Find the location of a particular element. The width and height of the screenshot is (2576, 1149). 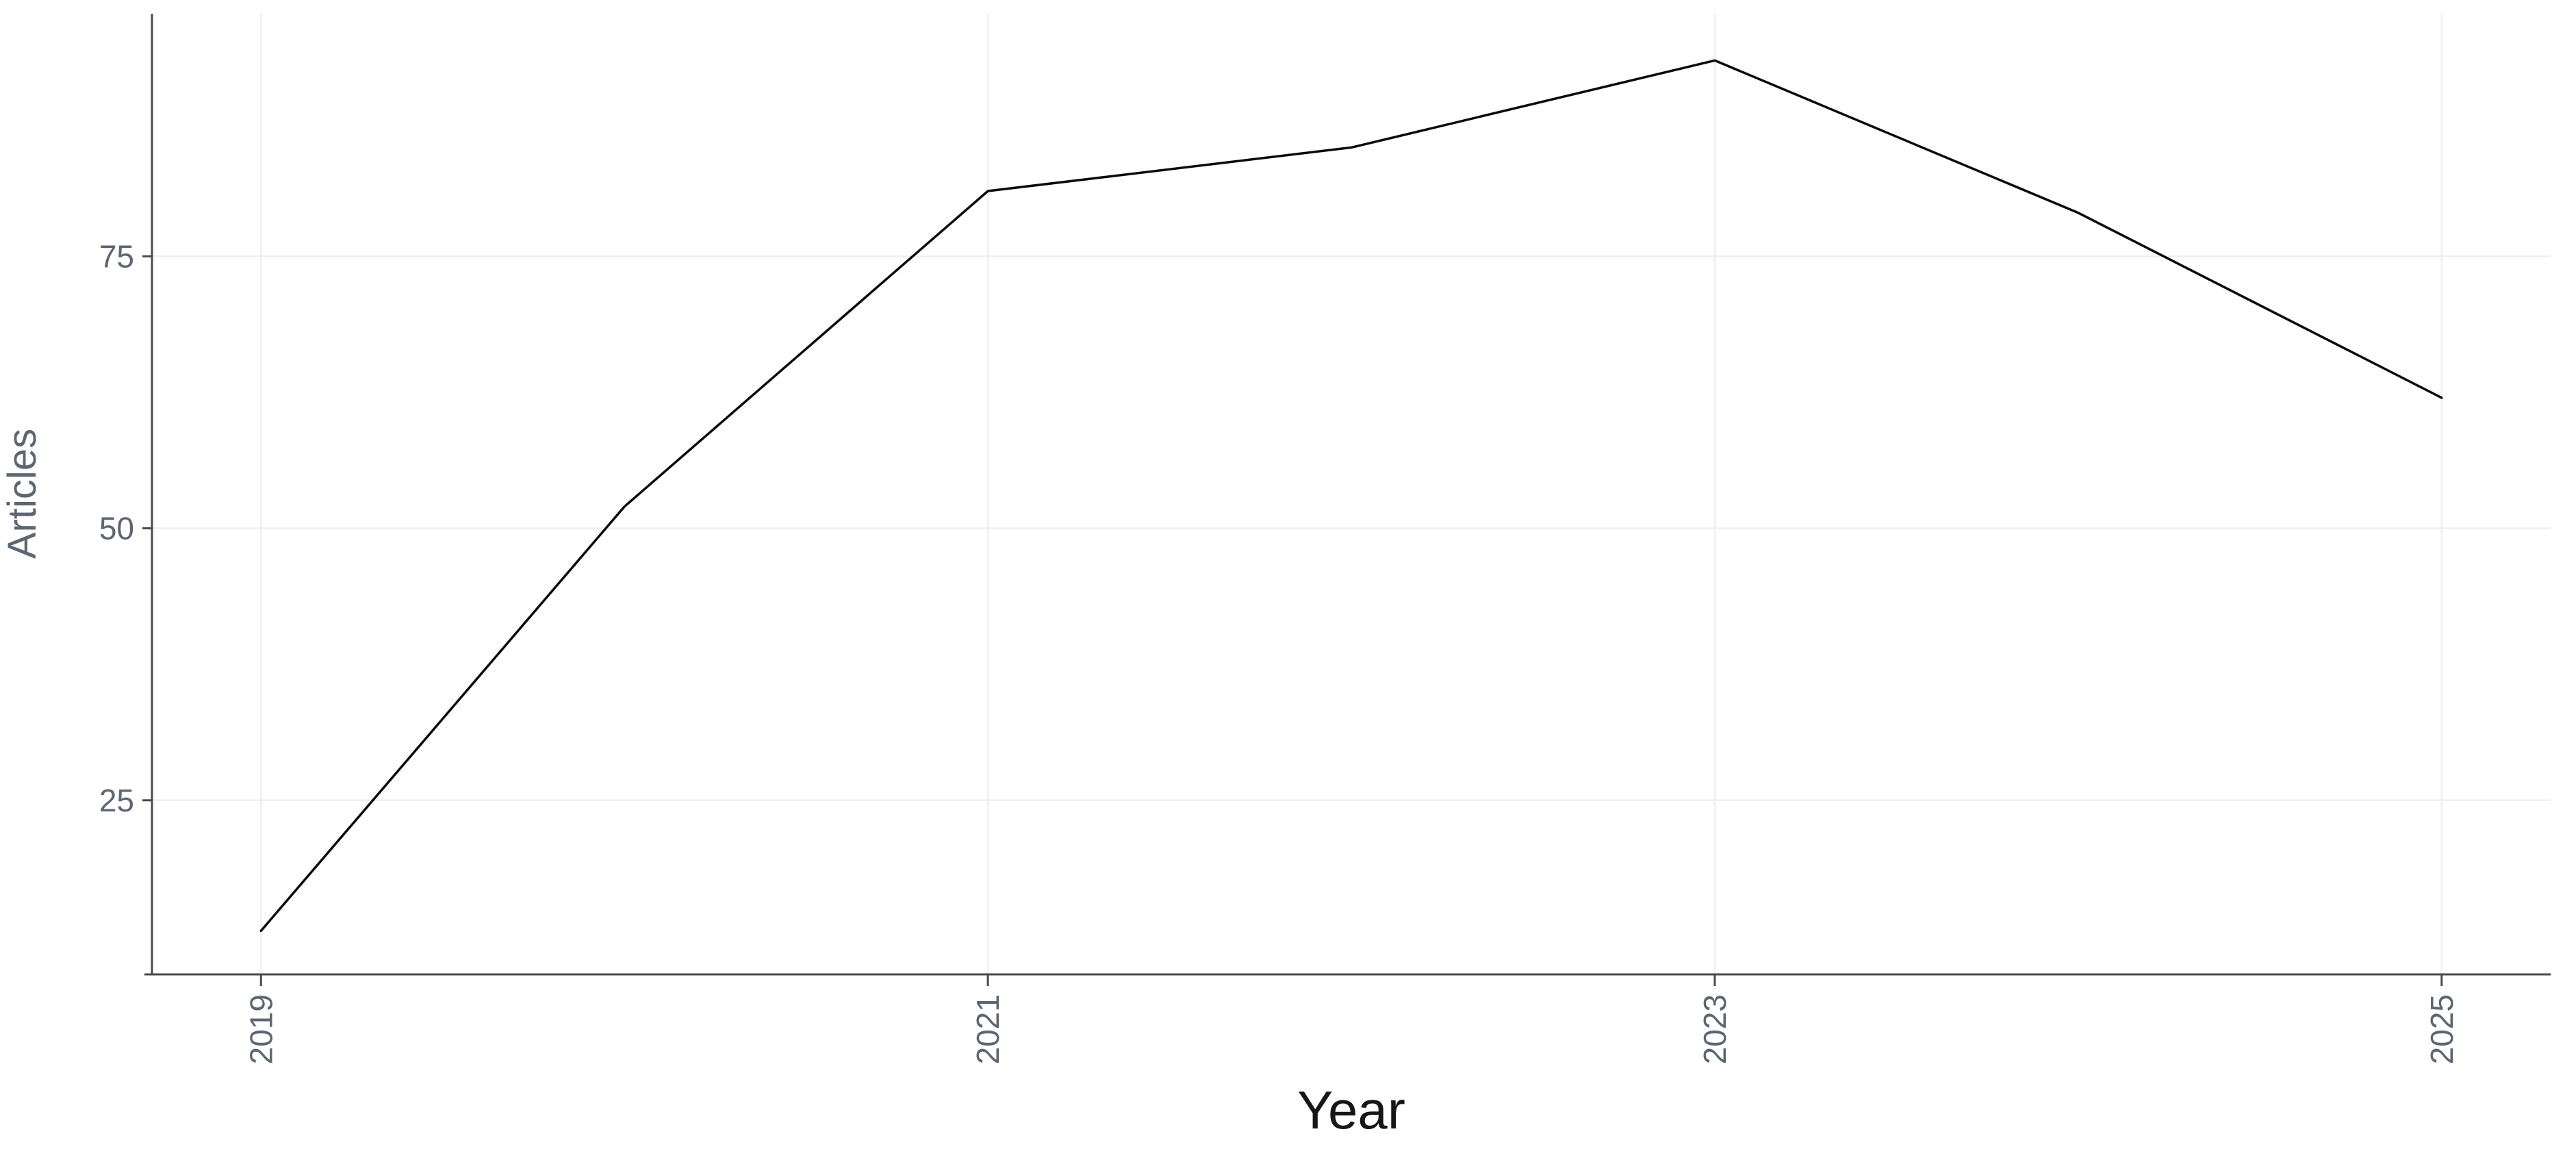

y-tick-label: 75 is located at coordinates (117, 256).